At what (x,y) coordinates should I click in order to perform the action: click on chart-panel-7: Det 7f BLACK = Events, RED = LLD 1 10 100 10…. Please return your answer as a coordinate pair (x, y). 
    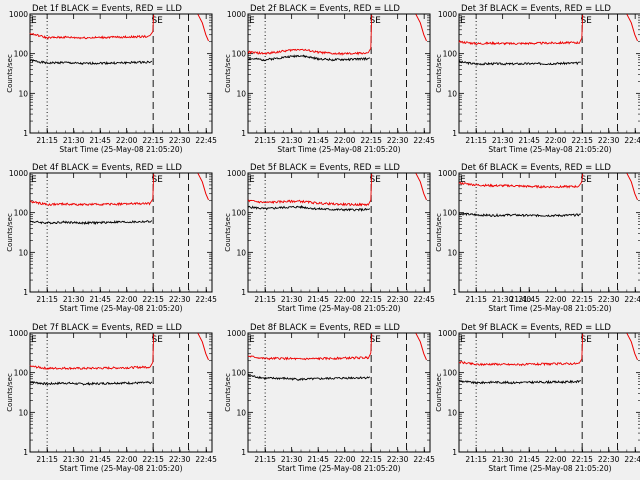
    Looking at the image, I should click on (111, 398).